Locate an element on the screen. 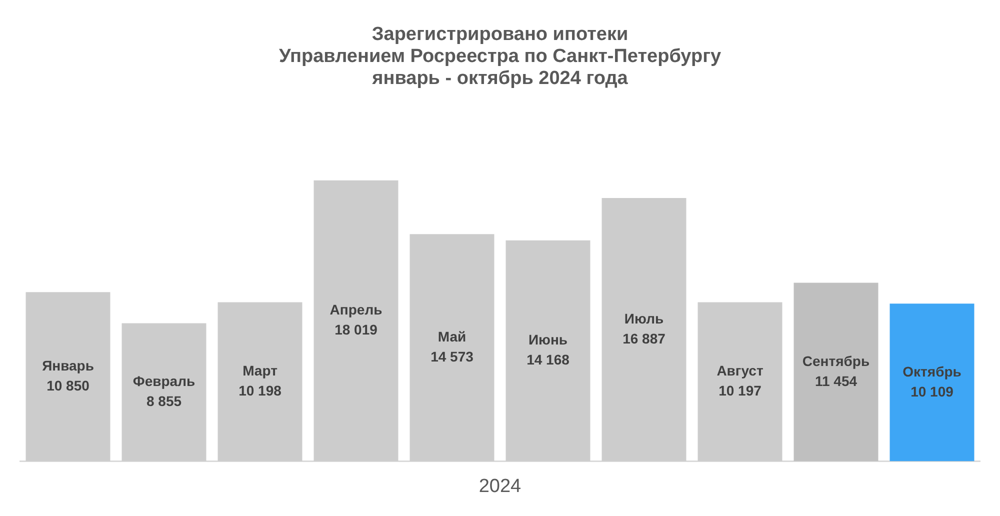 The width and height of the screenshot is (1000, 516). x-tick-label: Июль is located at coordinates (644, 318).